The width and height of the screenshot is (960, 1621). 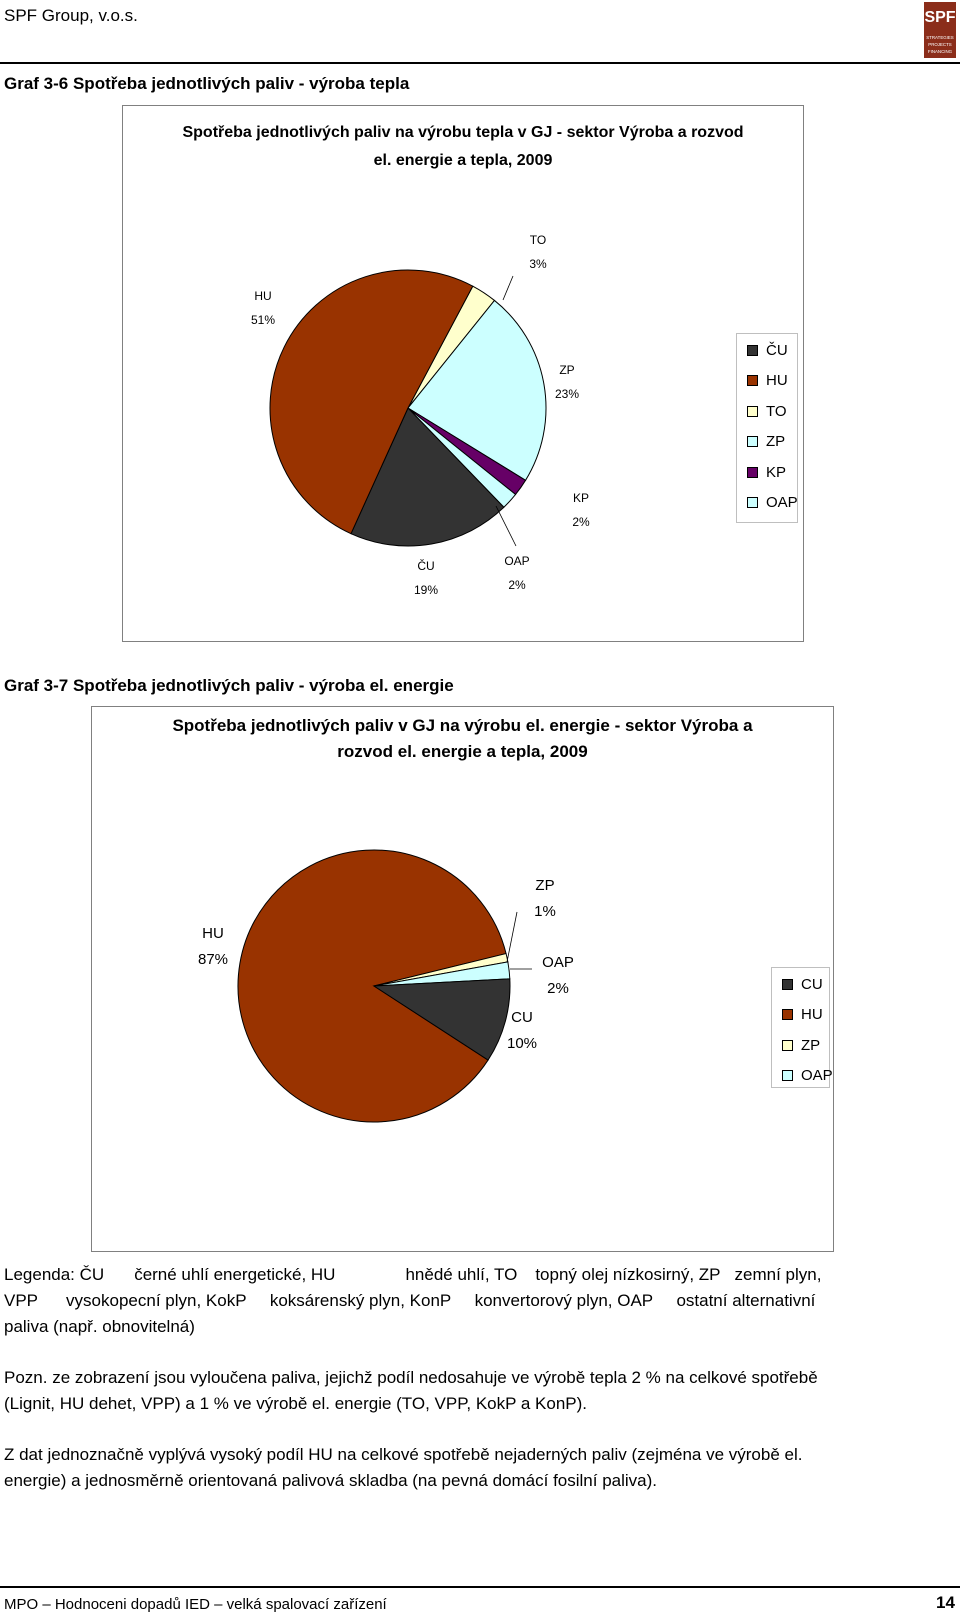 What do you see at coordinates (263, 320) in the screenshot?
I see `slice-label-hu-value: 51%` at bounding box center [263, 320].